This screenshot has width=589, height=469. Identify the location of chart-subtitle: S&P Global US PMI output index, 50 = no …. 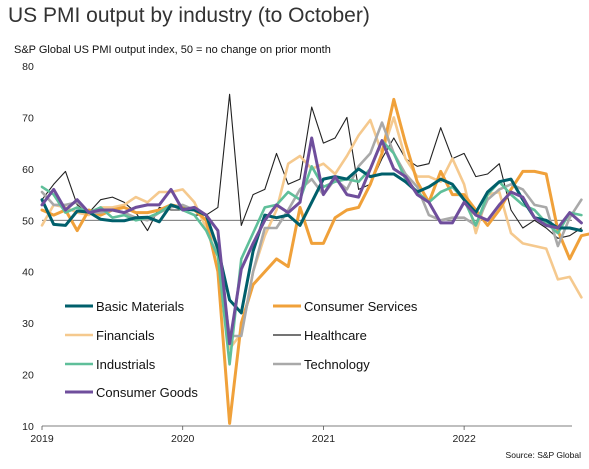
(172, 50).